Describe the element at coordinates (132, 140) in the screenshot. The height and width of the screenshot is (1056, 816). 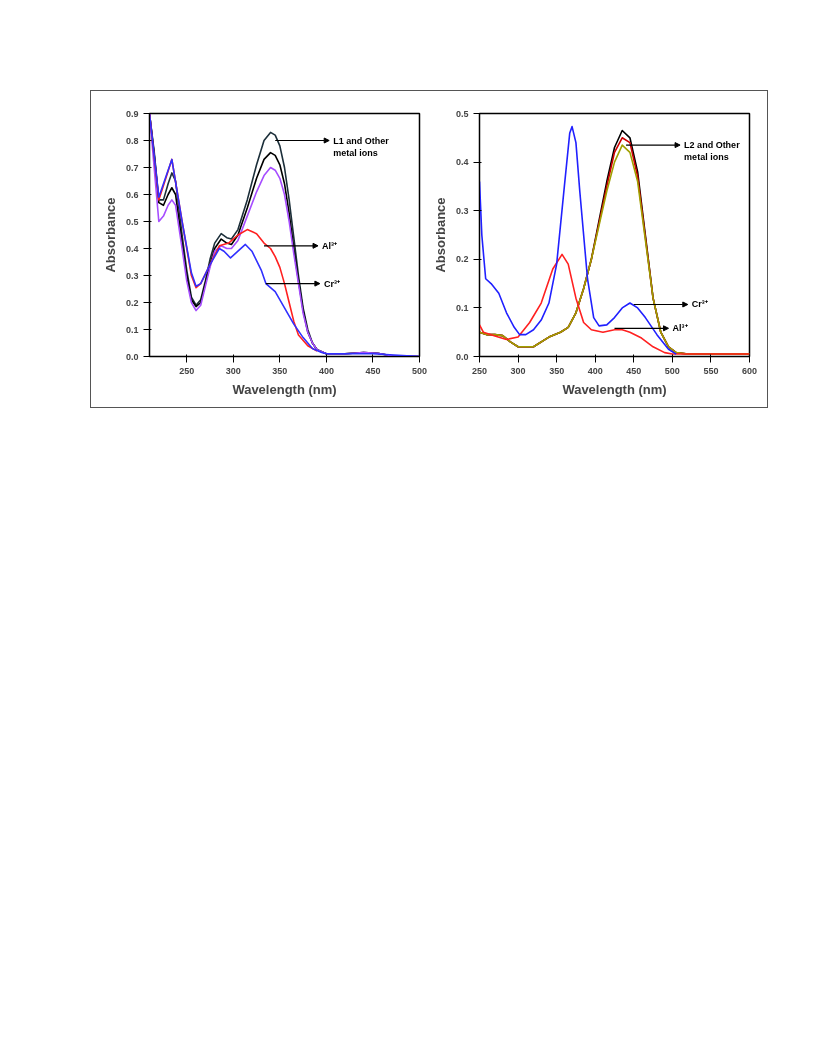
I see `y-tick-label: 0.8` at that location.